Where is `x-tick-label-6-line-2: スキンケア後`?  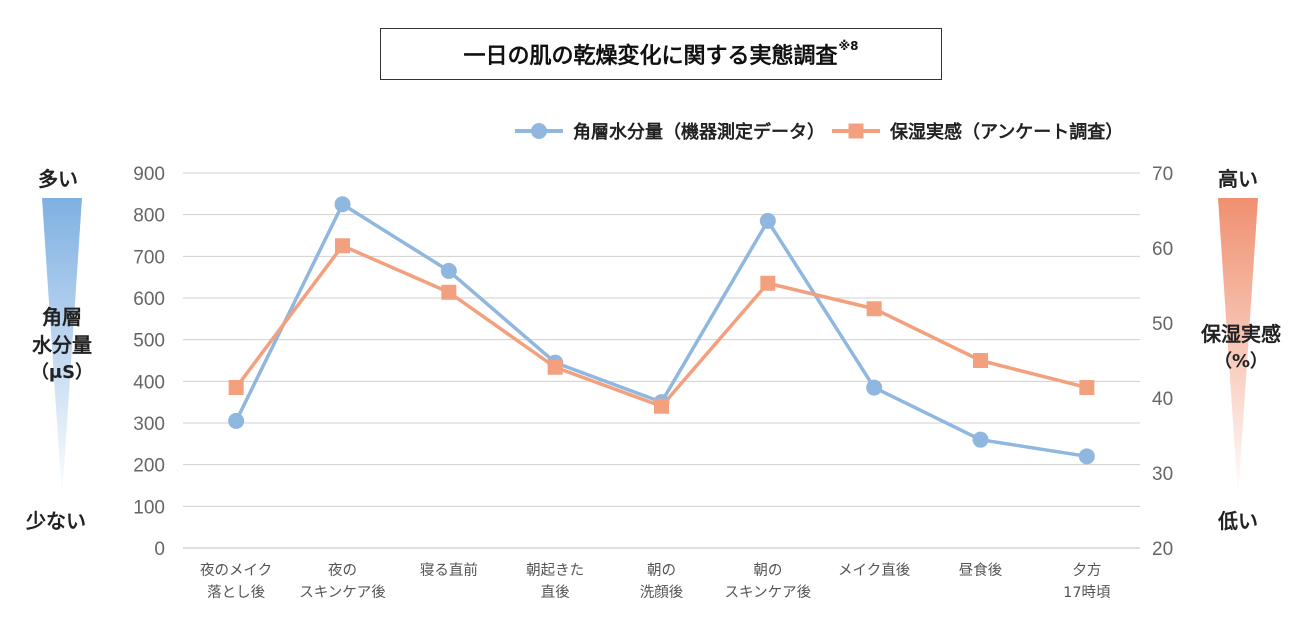
x-tick-label-6-line-2: スキンケア後 is located at coordinates (768, 592).